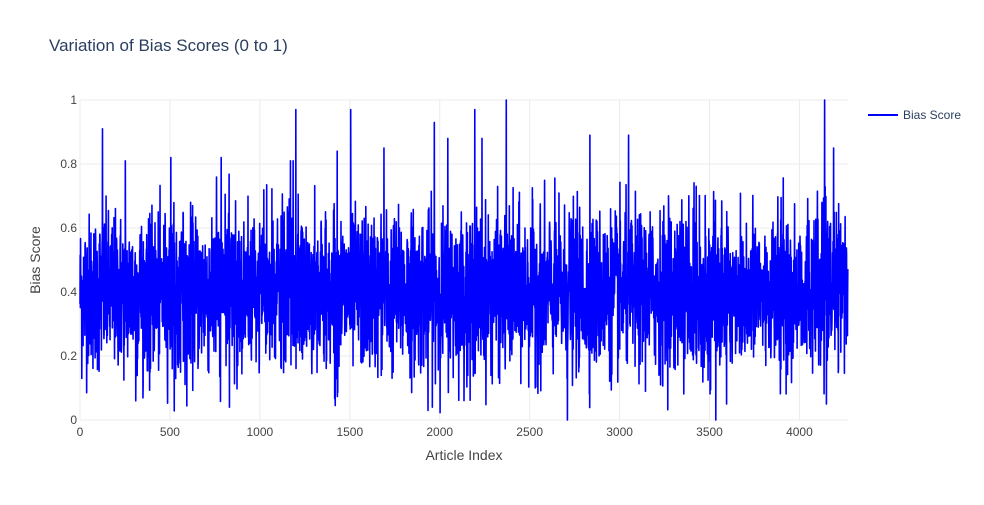 This screenshot has width=984, height=505. What do you see at coordinates (349, 432) in the screenshot?
I see `x-tick-label: 1500` at bounding box center [349, 432].